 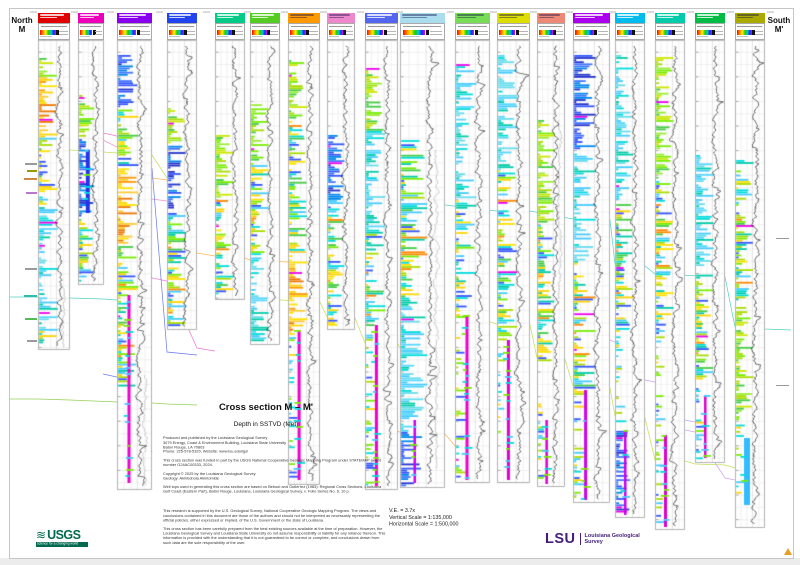 I want to click on lgs-name-line: Louisiana Geological, so click(x=612, y=536).